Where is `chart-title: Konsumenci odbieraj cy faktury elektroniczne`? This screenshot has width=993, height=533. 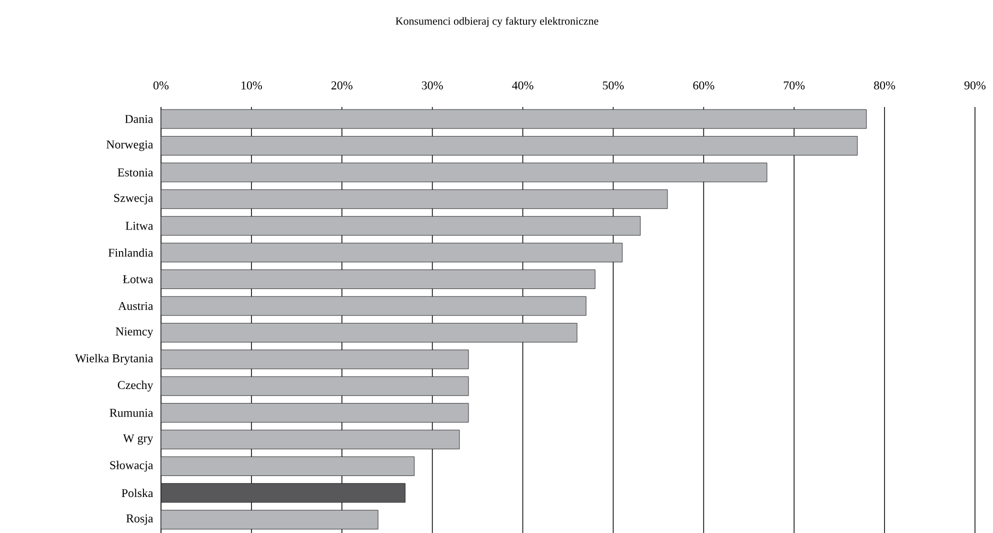 chart-title: Konsumenci odbieraj cy faktury elektroniczne is located at coordinates (497, 21).